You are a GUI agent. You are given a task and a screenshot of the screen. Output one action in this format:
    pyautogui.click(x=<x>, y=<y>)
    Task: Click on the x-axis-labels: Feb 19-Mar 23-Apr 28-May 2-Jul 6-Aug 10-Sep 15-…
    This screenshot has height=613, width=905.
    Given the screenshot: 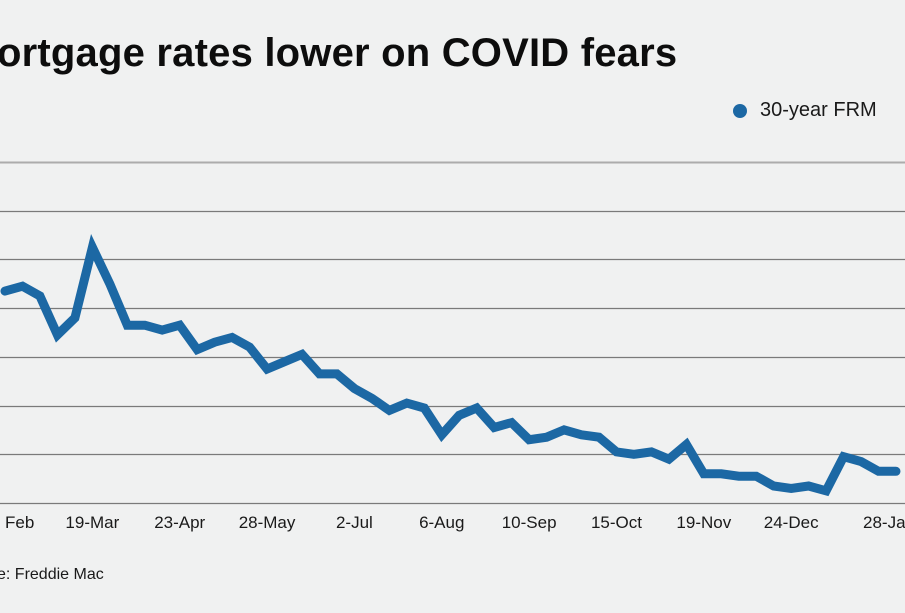 What is the action you would take?
    pyautogui.click(x=455, y=522)
    